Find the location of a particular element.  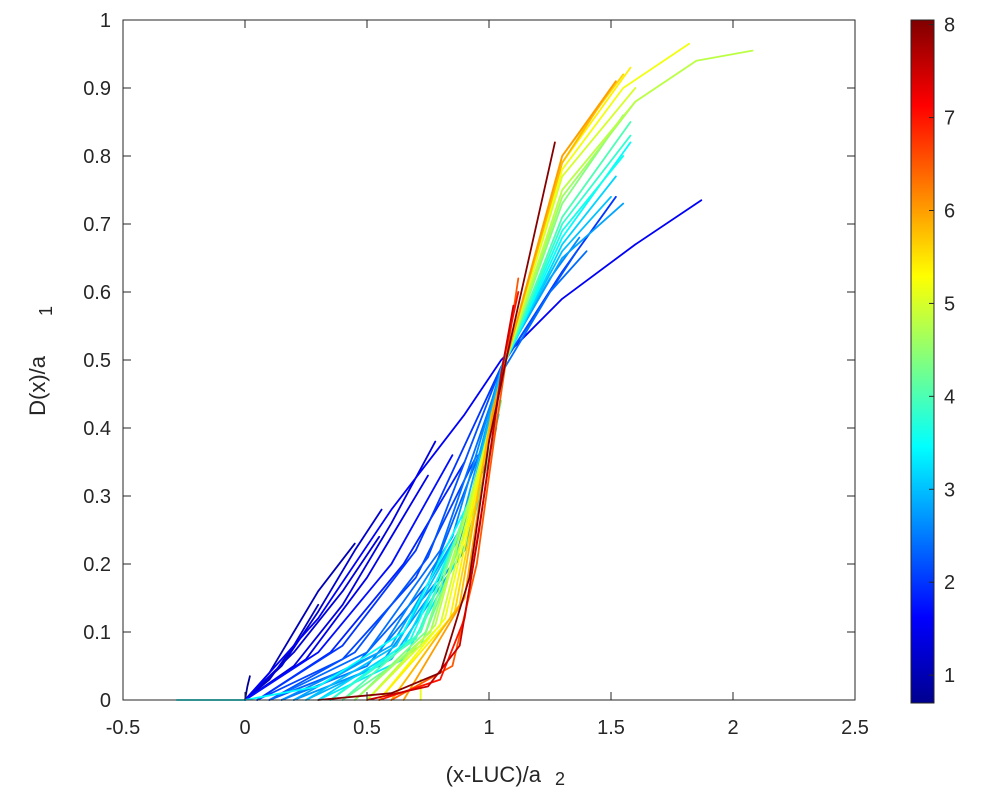

y-tick-label: 0.7 is located at coordinates (97, 225).